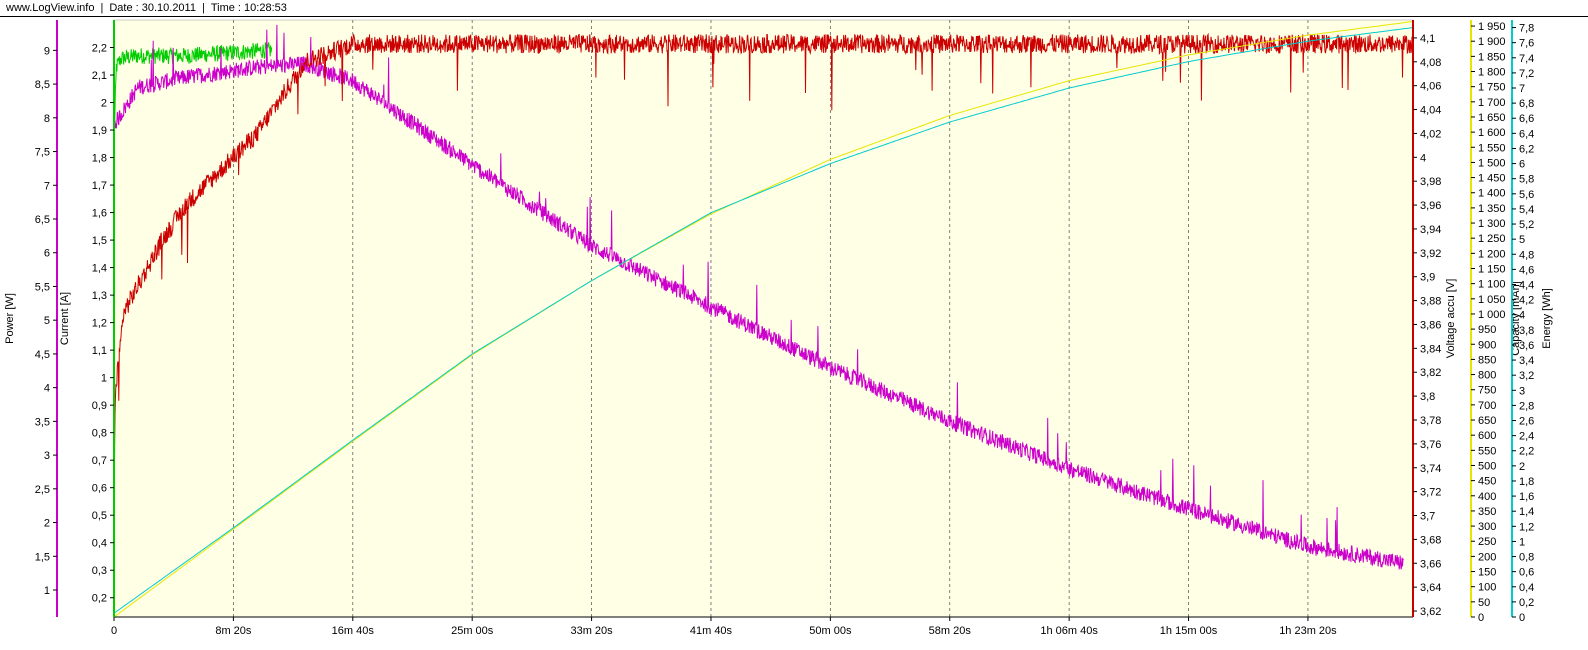  Describe the element at coordinates (1526, 301) in the screenshot. I see `energy-tick-label: 4,2` at that location.